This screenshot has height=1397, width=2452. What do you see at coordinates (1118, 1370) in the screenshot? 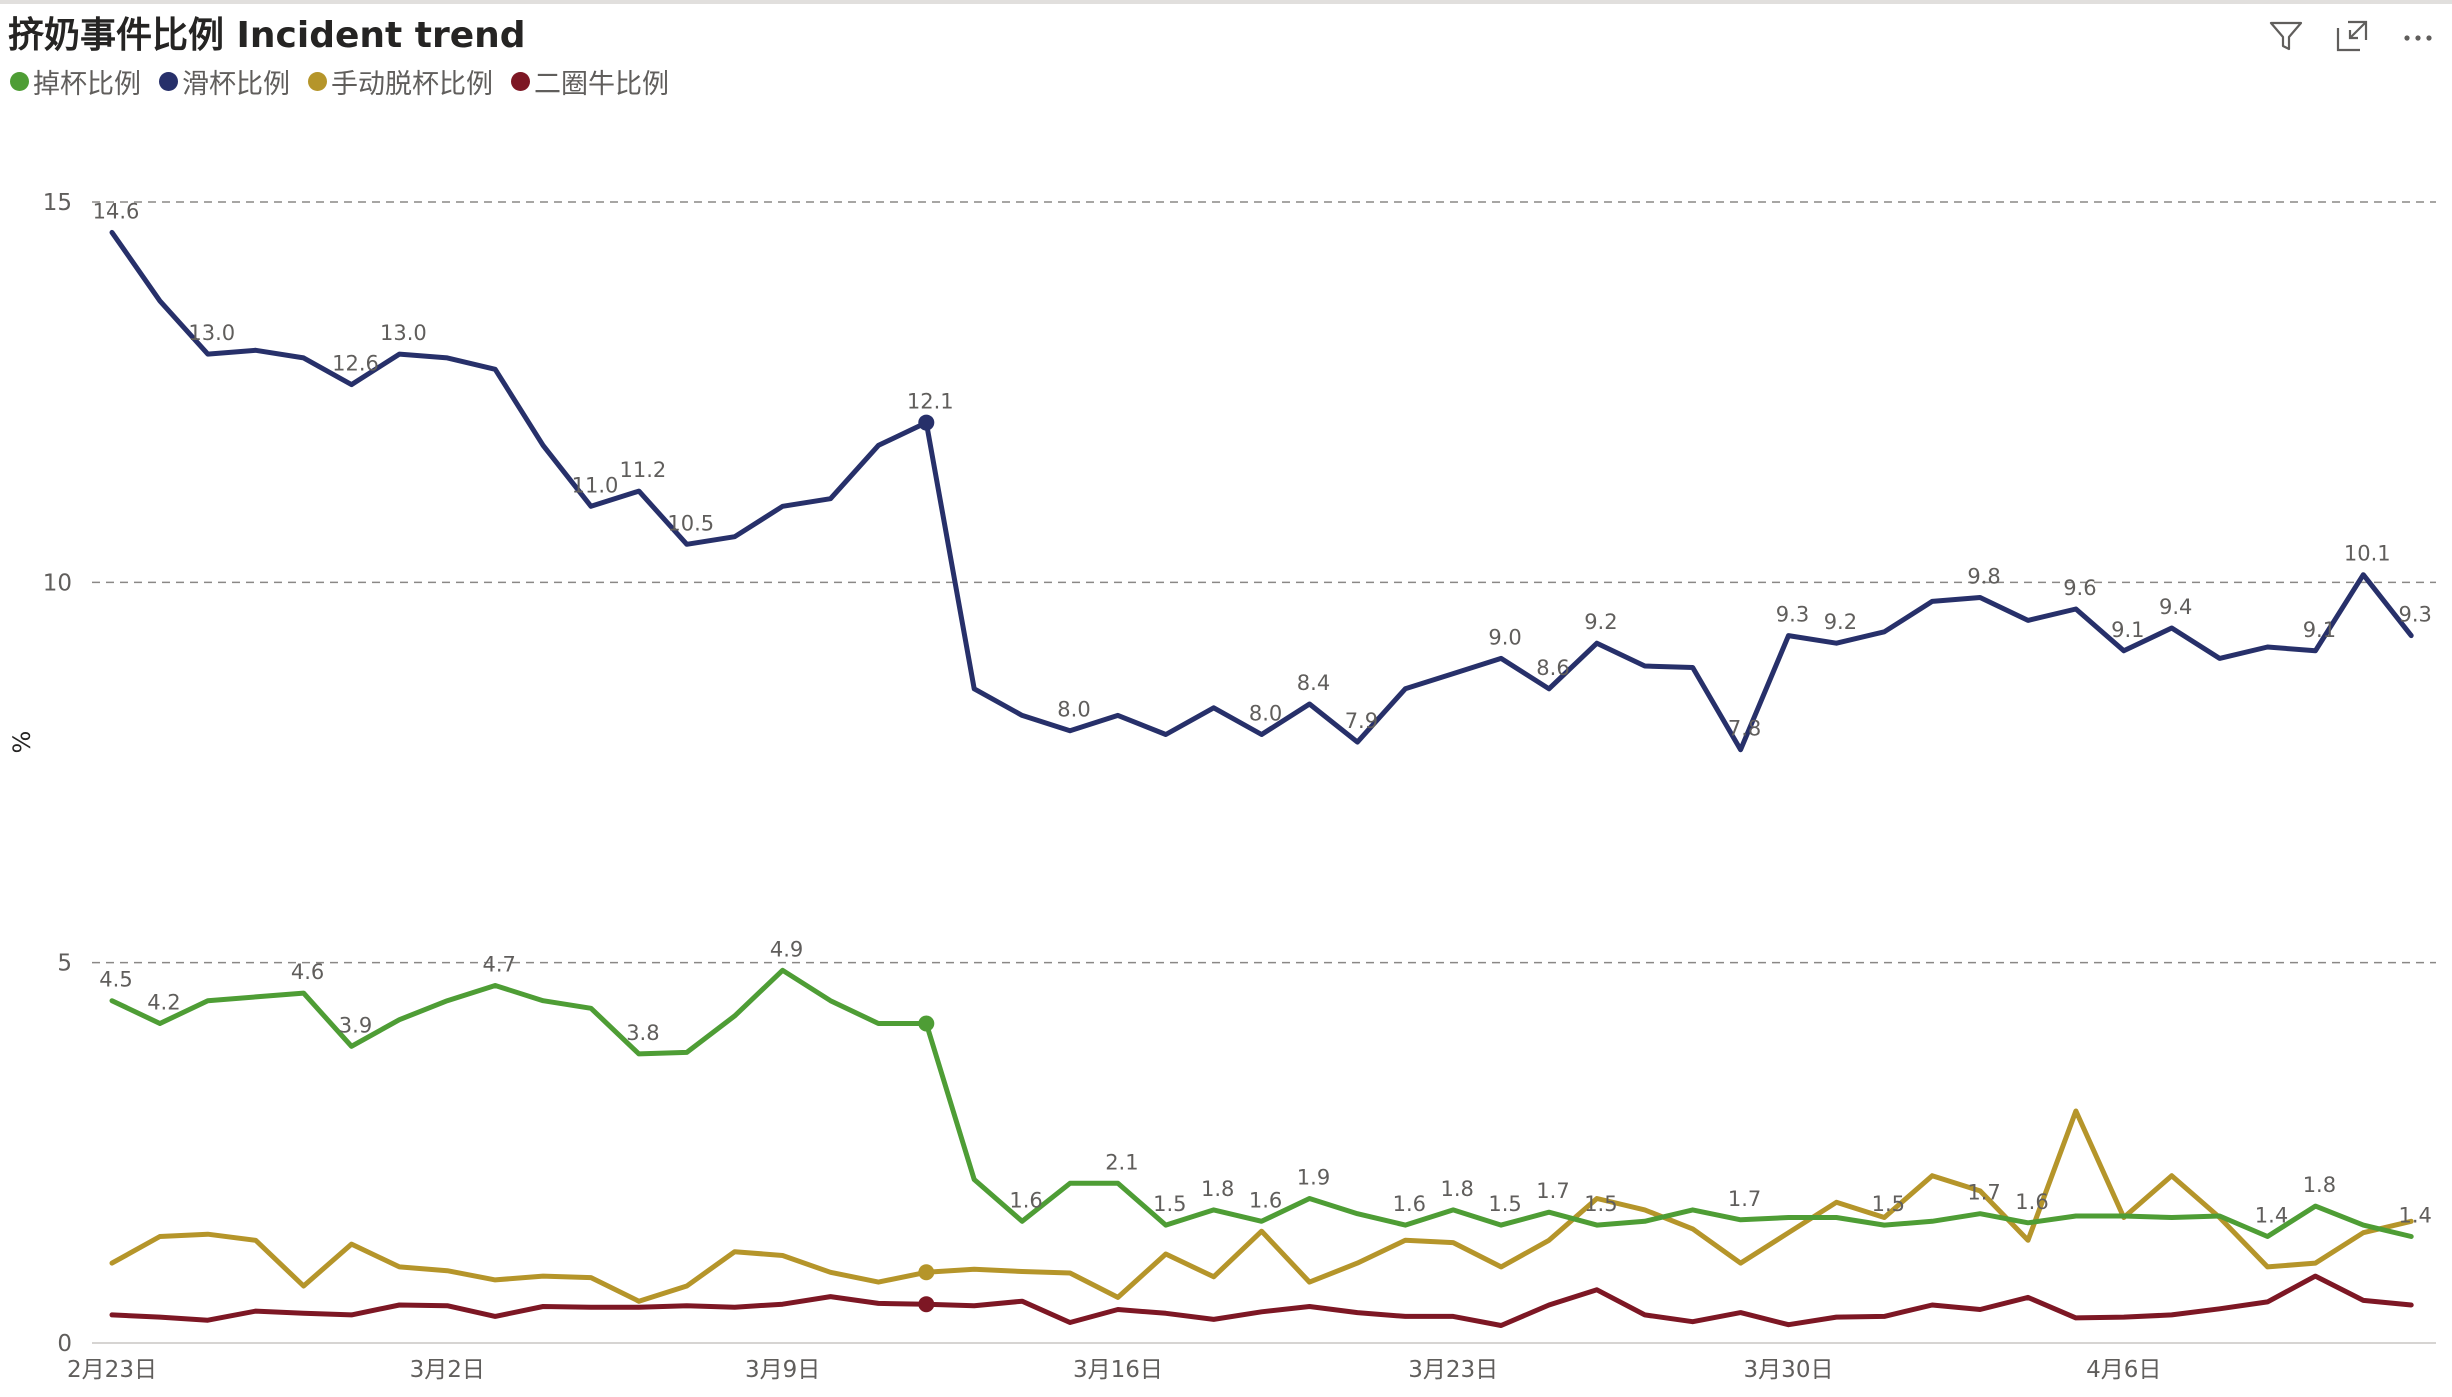
I see `x-tick-label: 3月16日` at bounding box center [1118, 1370].